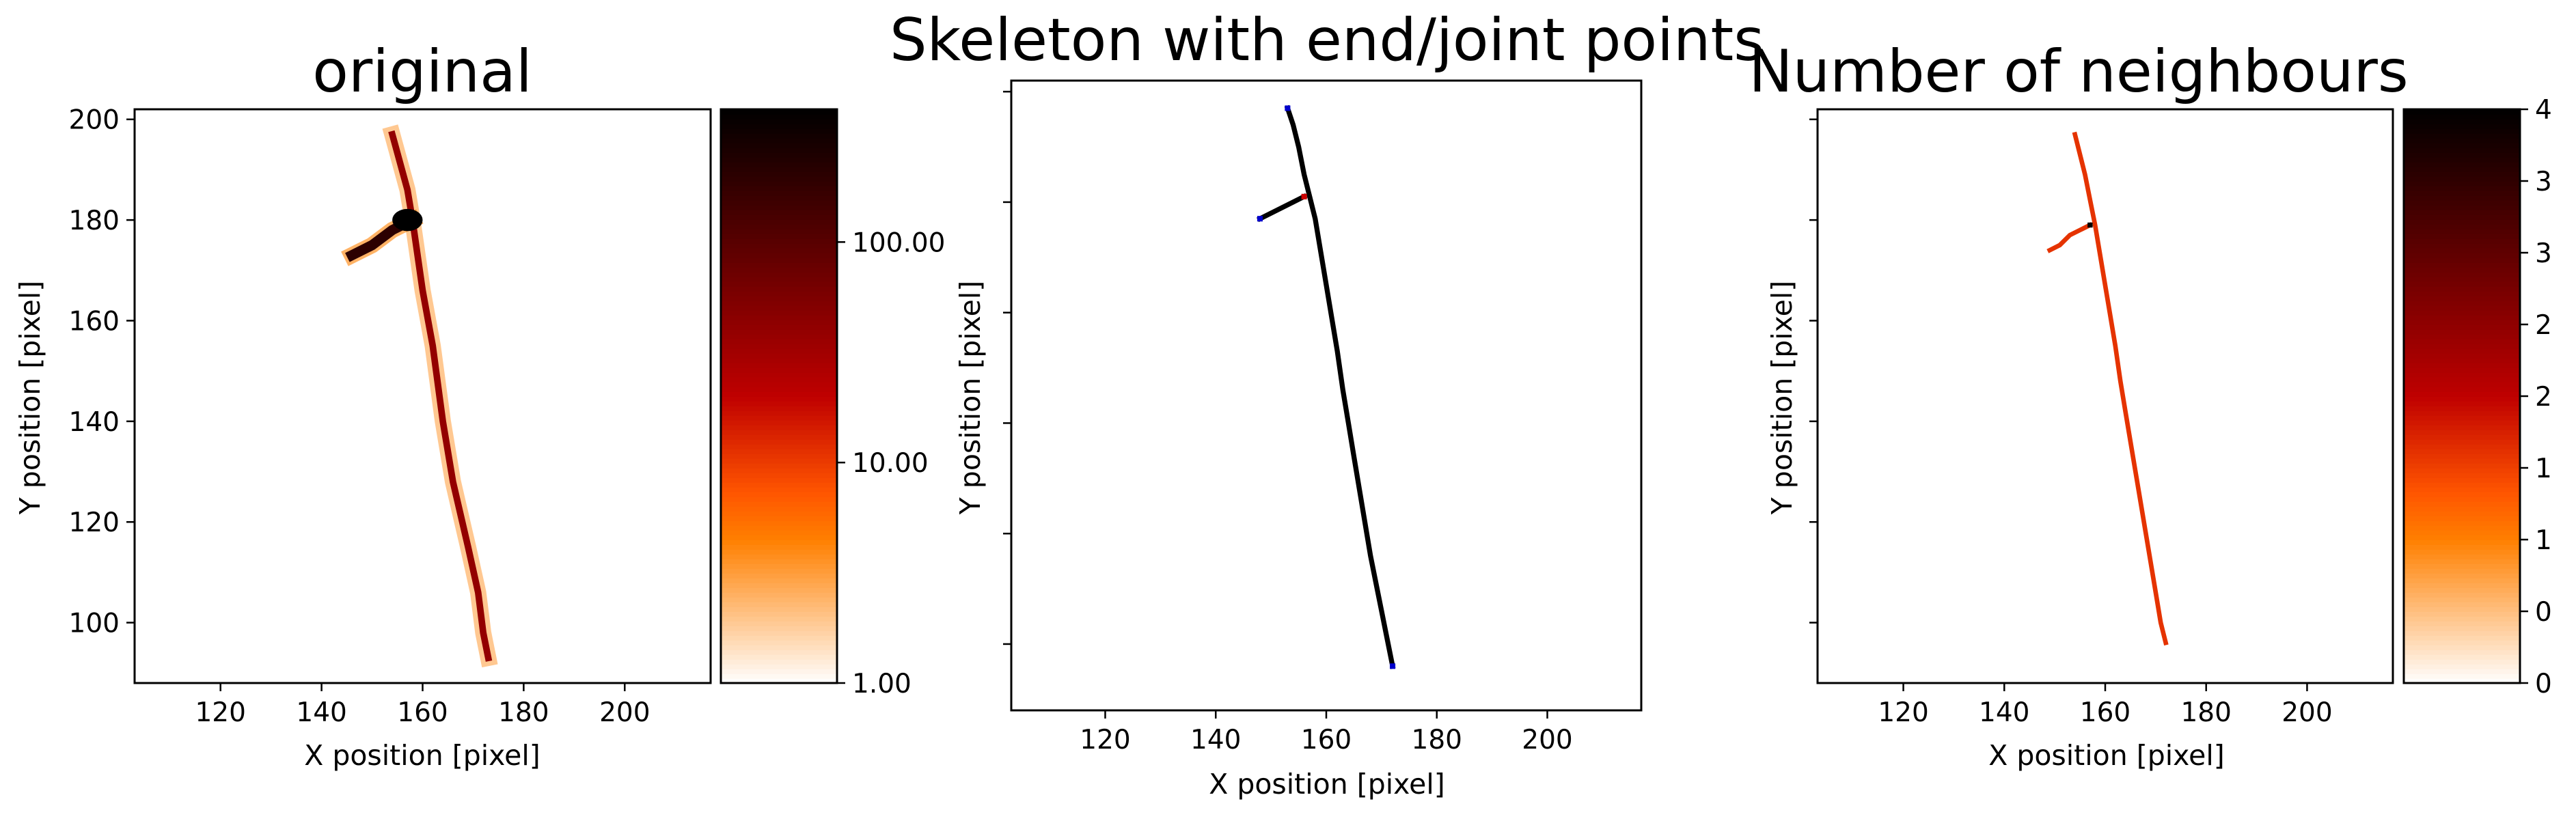 The width and height of the screenshot is (2576, 821). I want to click on data-layer, so click(2107, 388).